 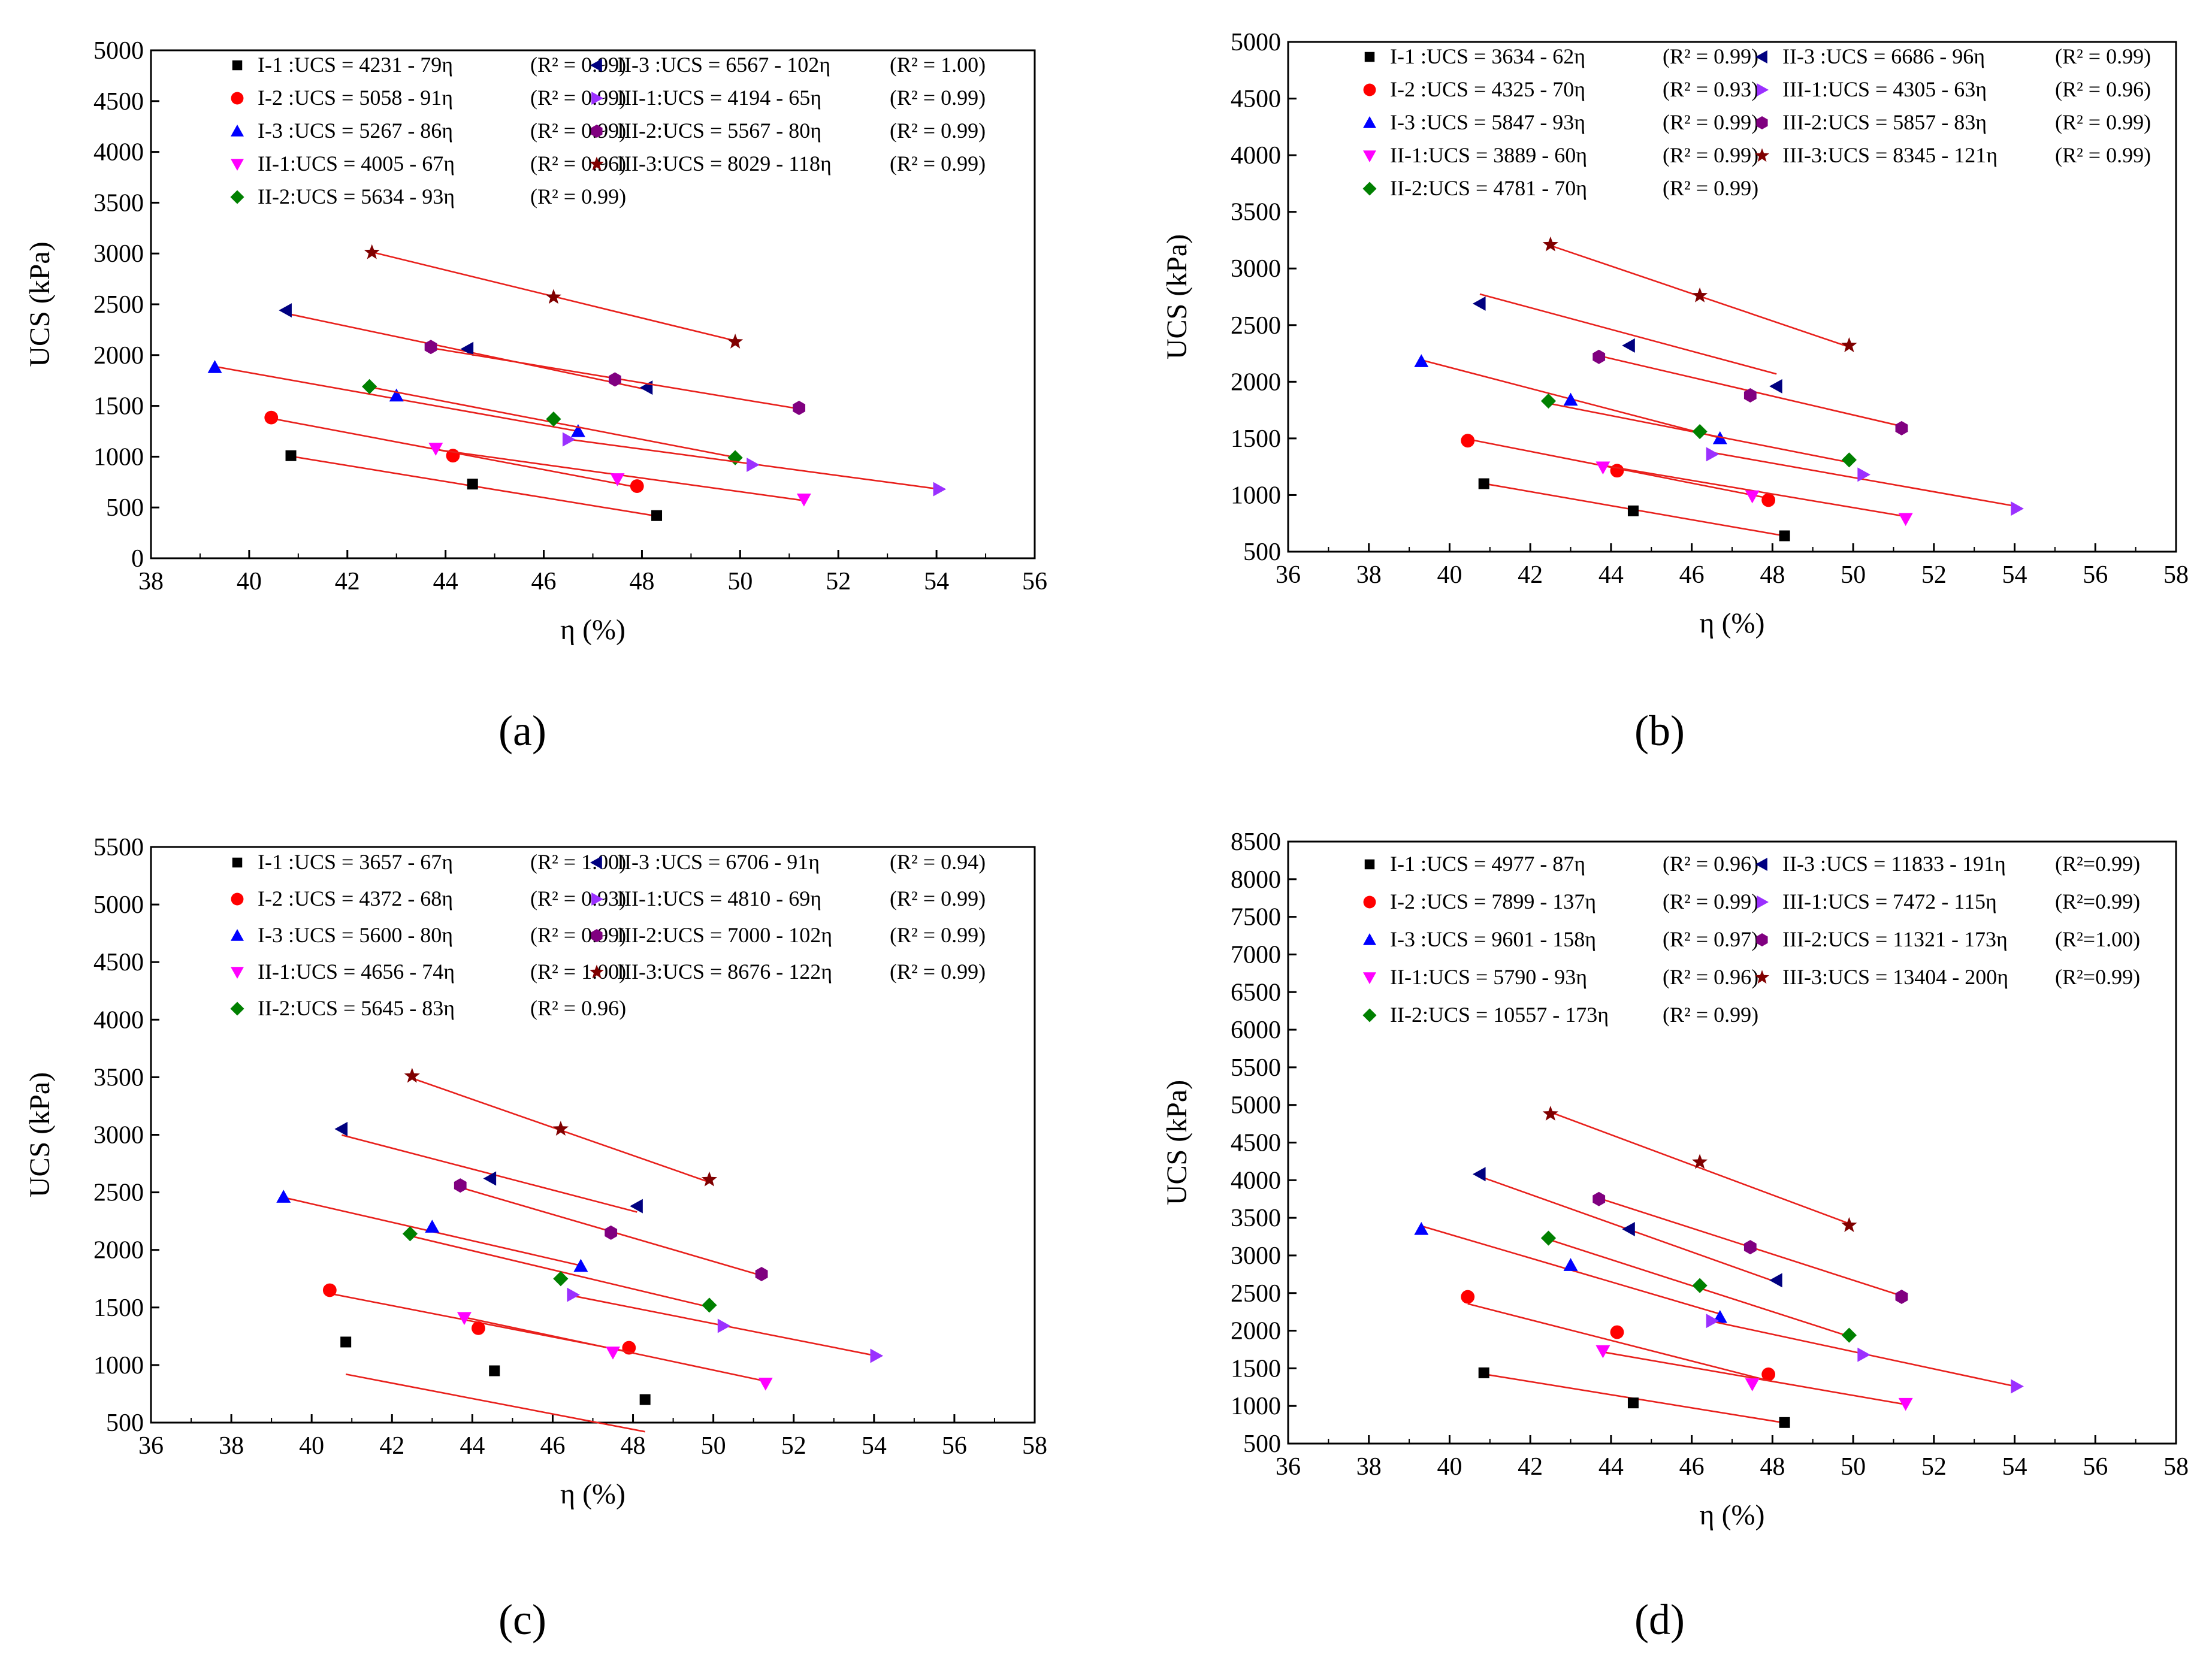 I want to click on x-tick-label: 50, so click(x=713, y=1446).